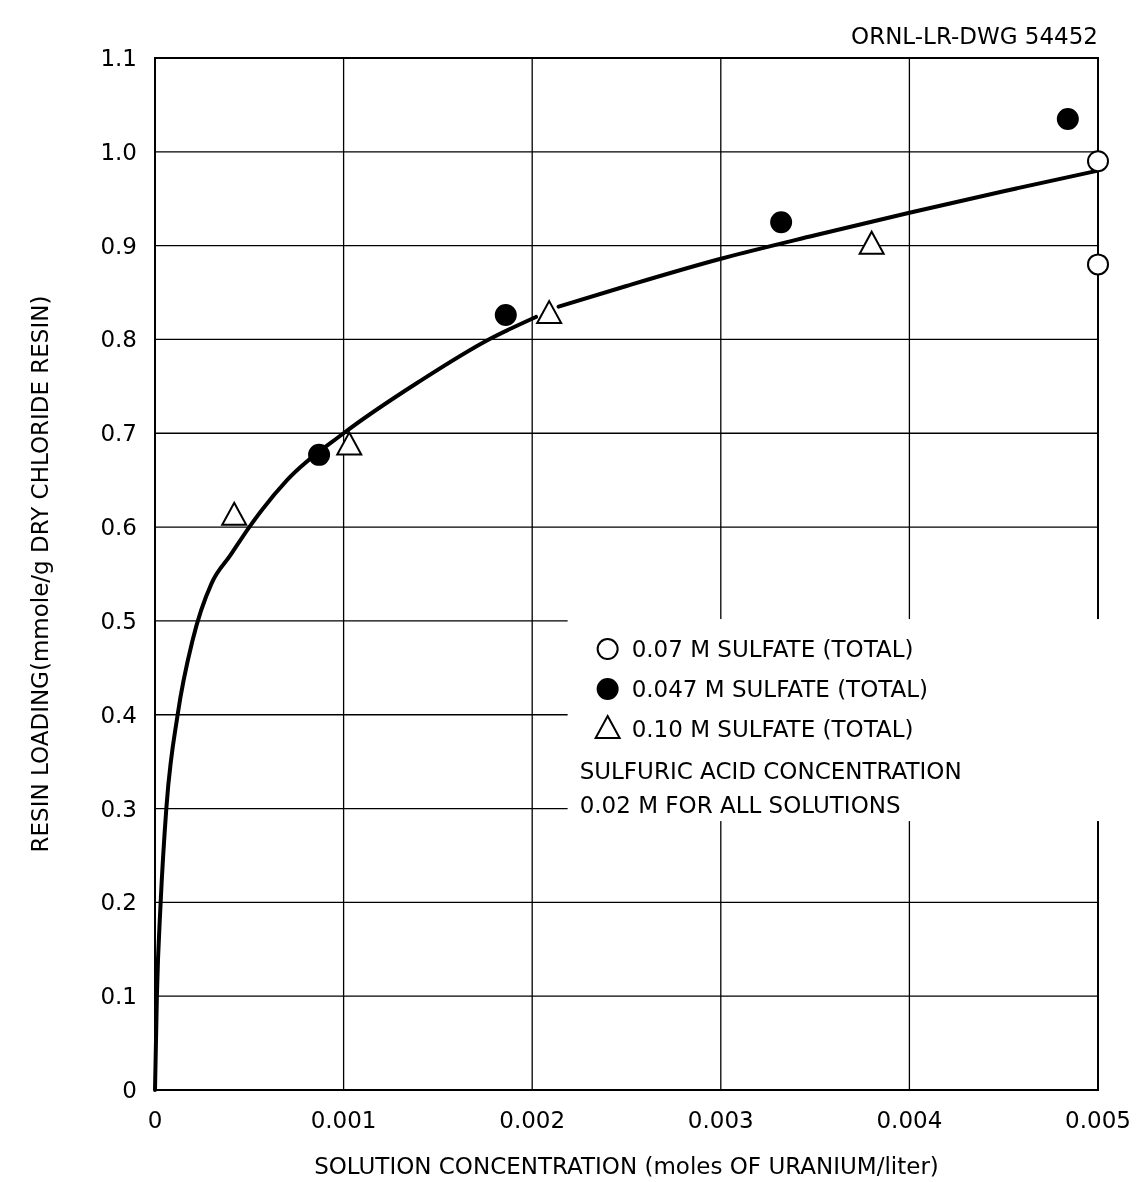  I want to click on x-axis-title: SOLUTION CONCENTRATION (moles OF URANIUM/liter), so click(626, 1166).